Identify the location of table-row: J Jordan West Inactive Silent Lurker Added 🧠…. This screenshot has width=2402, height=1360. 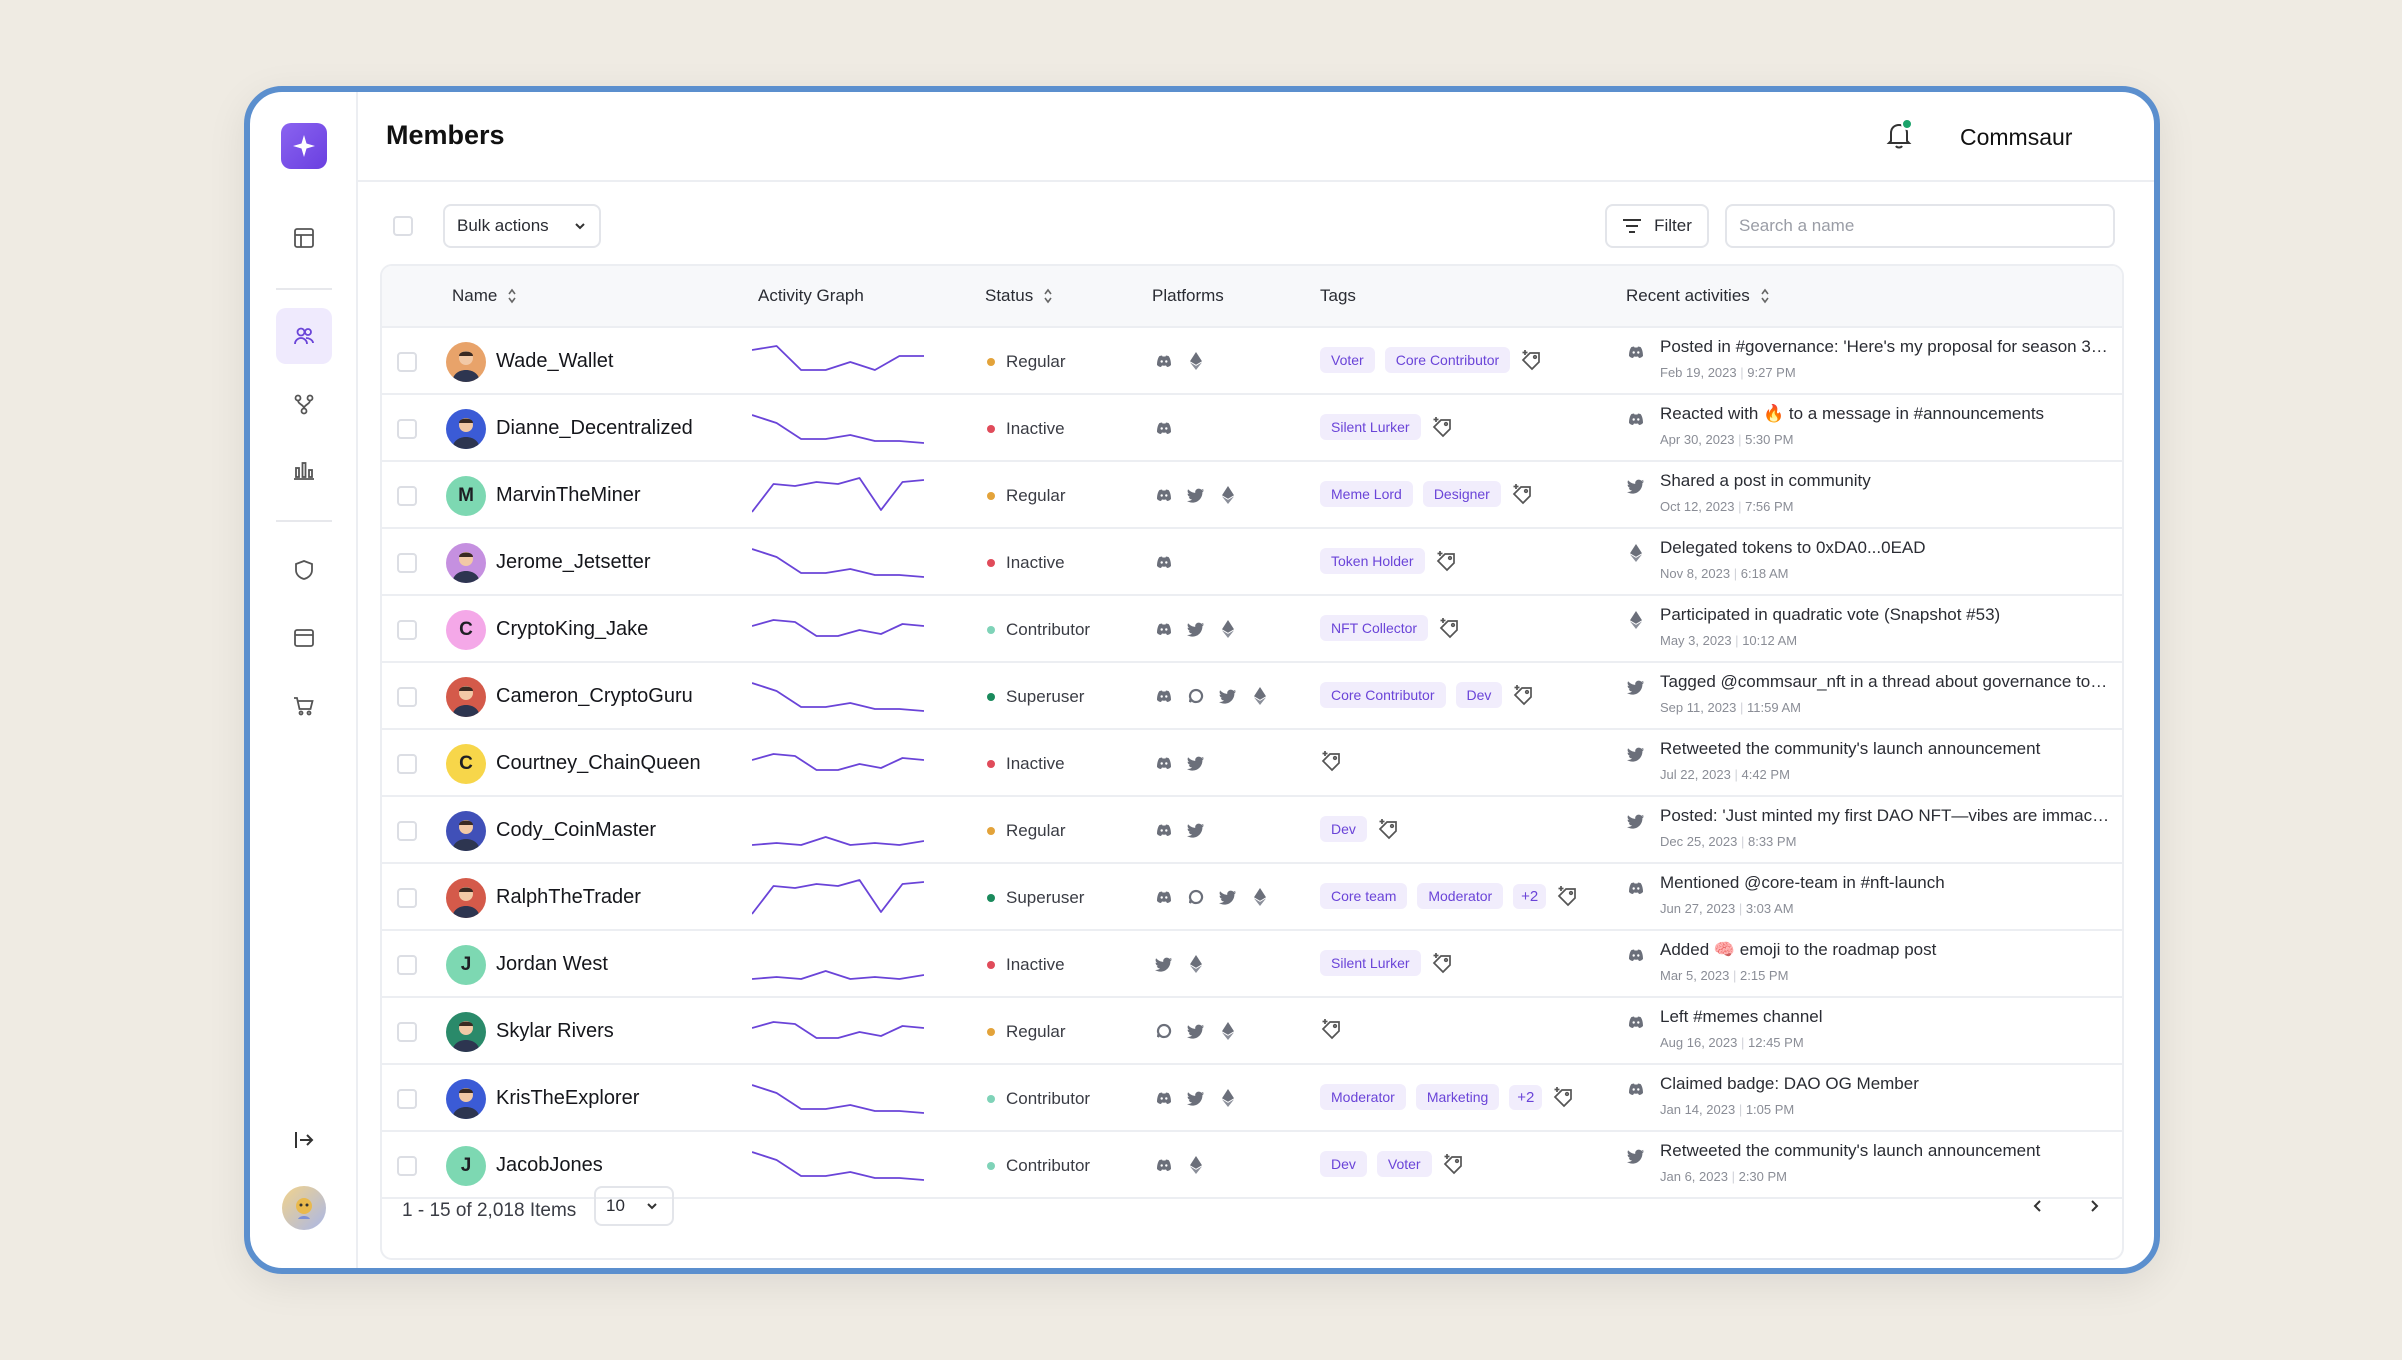
(1252, 964).